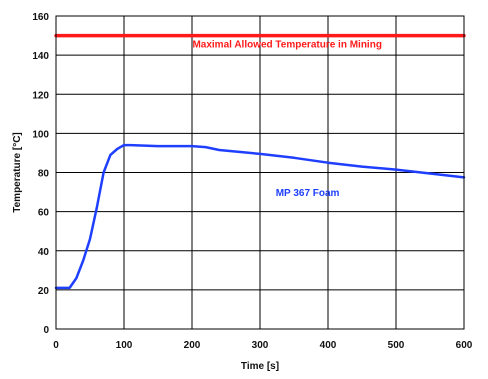 Image resolution: width=488 pixels, height=379 pixels. What do you see at coordinates (44, 291) in the screenshot?
I see `y-tick-label: 20` at bounding box center [44, 291].